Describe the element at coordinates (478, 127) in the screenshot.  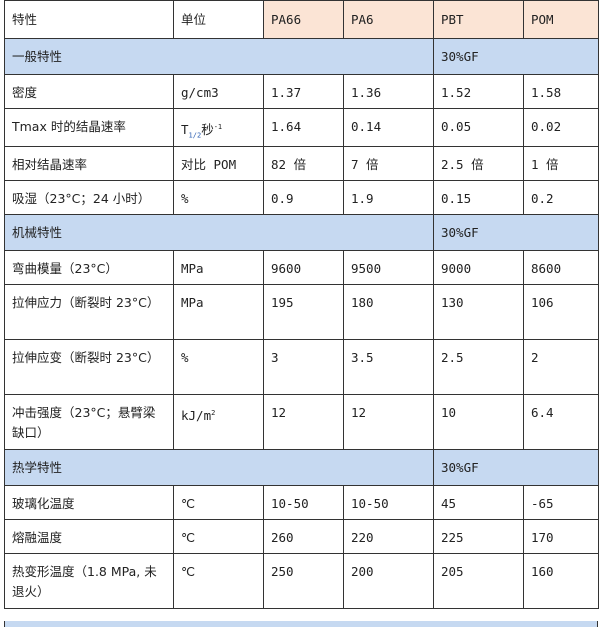
I see `value-cell: 0.05` at that location.